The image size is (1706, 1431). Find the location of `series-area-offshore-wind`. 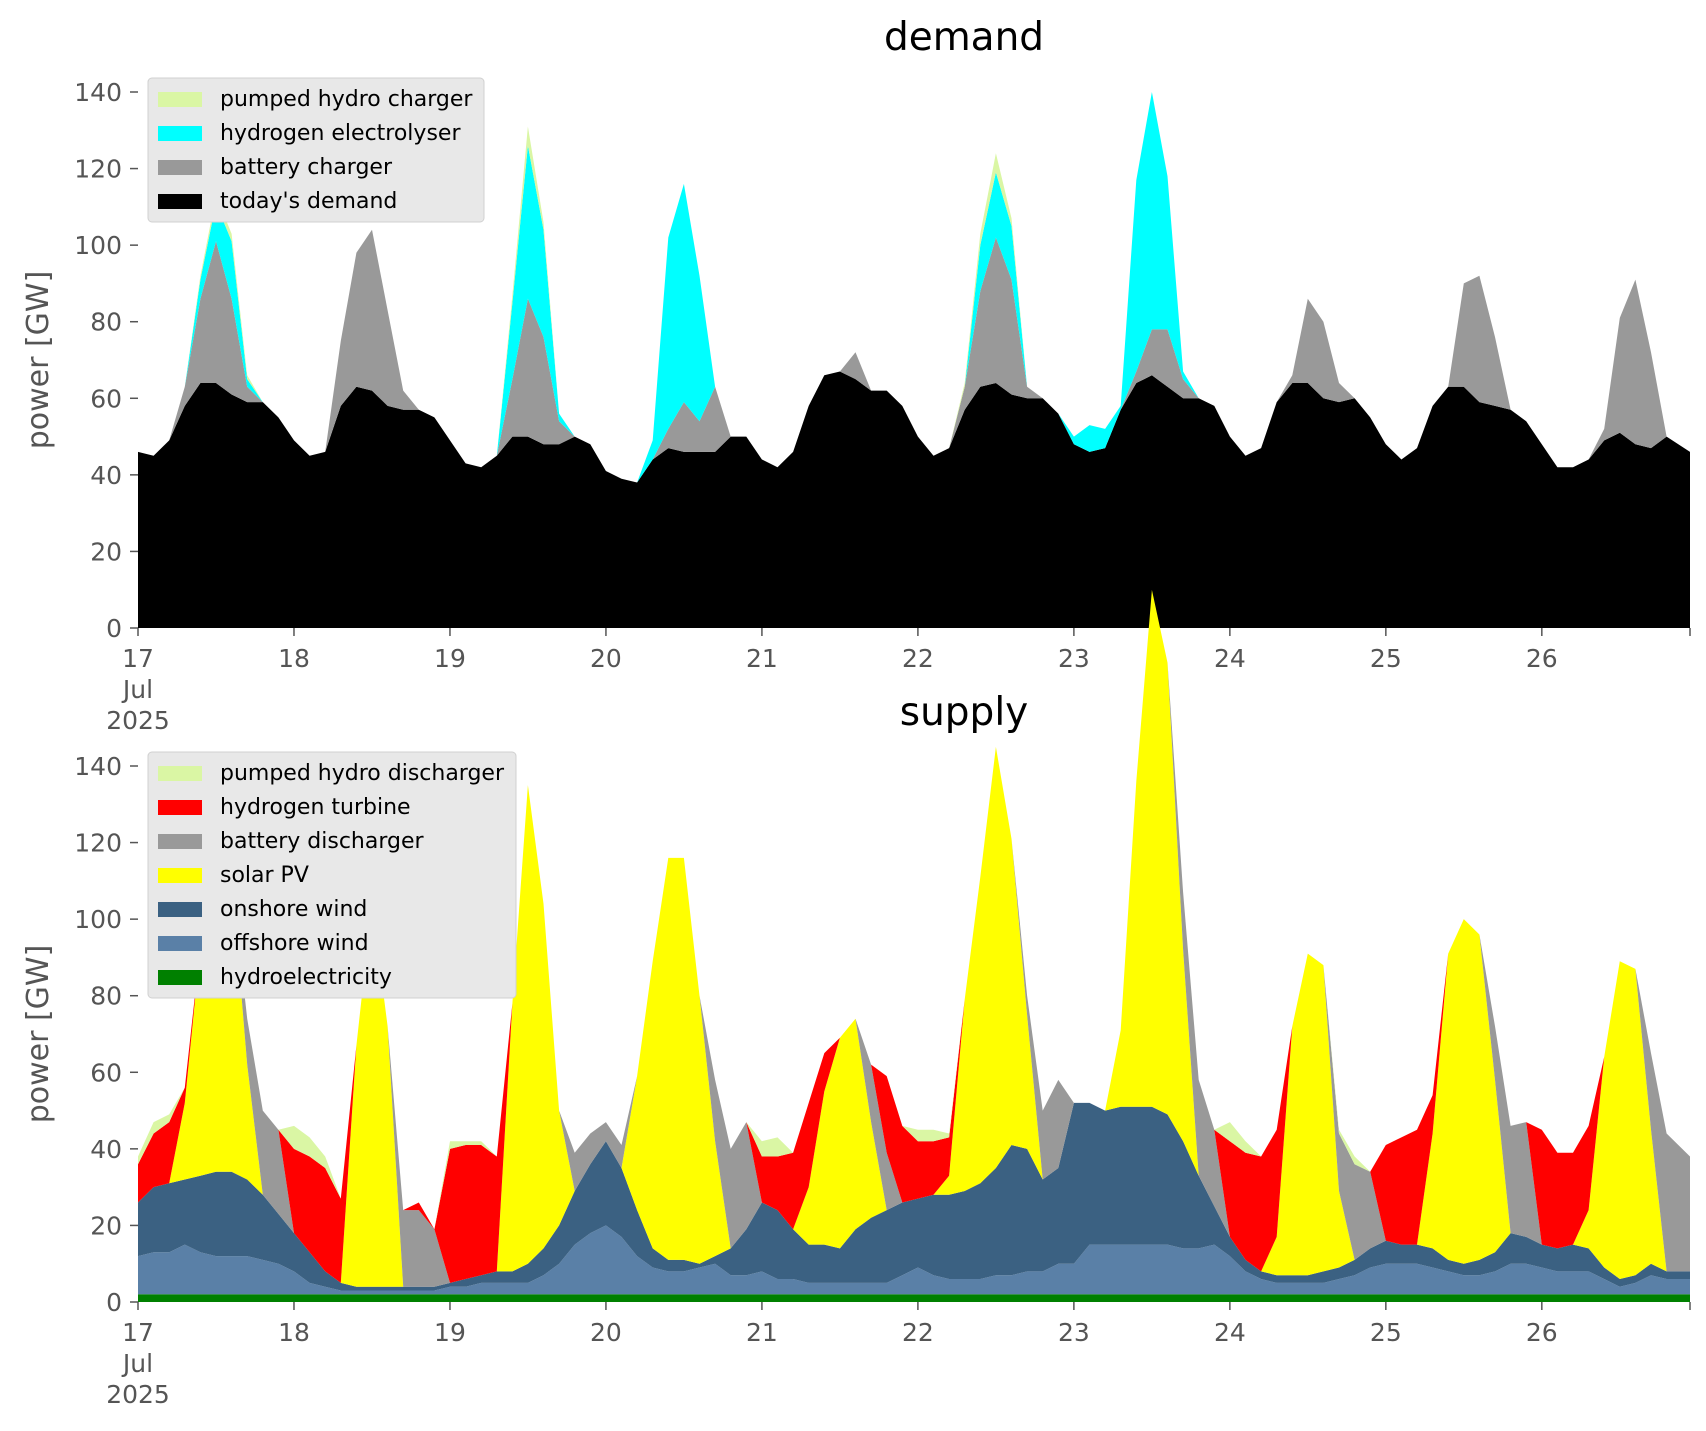

series-area-offshore-wind is located at coordinates (914, 1260).